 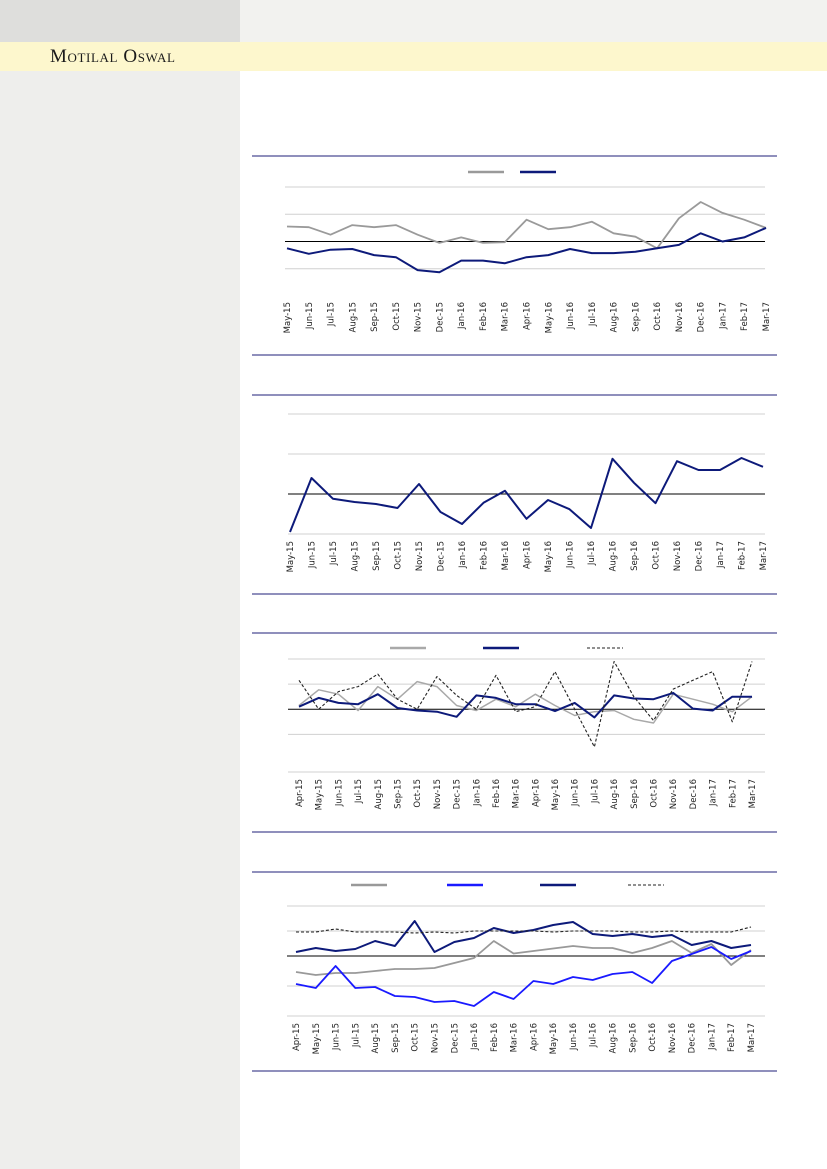 What do you see at coordinates (120, 21) in the screenshot?
I see `header-grey-block` at bounding box center [120, 21].